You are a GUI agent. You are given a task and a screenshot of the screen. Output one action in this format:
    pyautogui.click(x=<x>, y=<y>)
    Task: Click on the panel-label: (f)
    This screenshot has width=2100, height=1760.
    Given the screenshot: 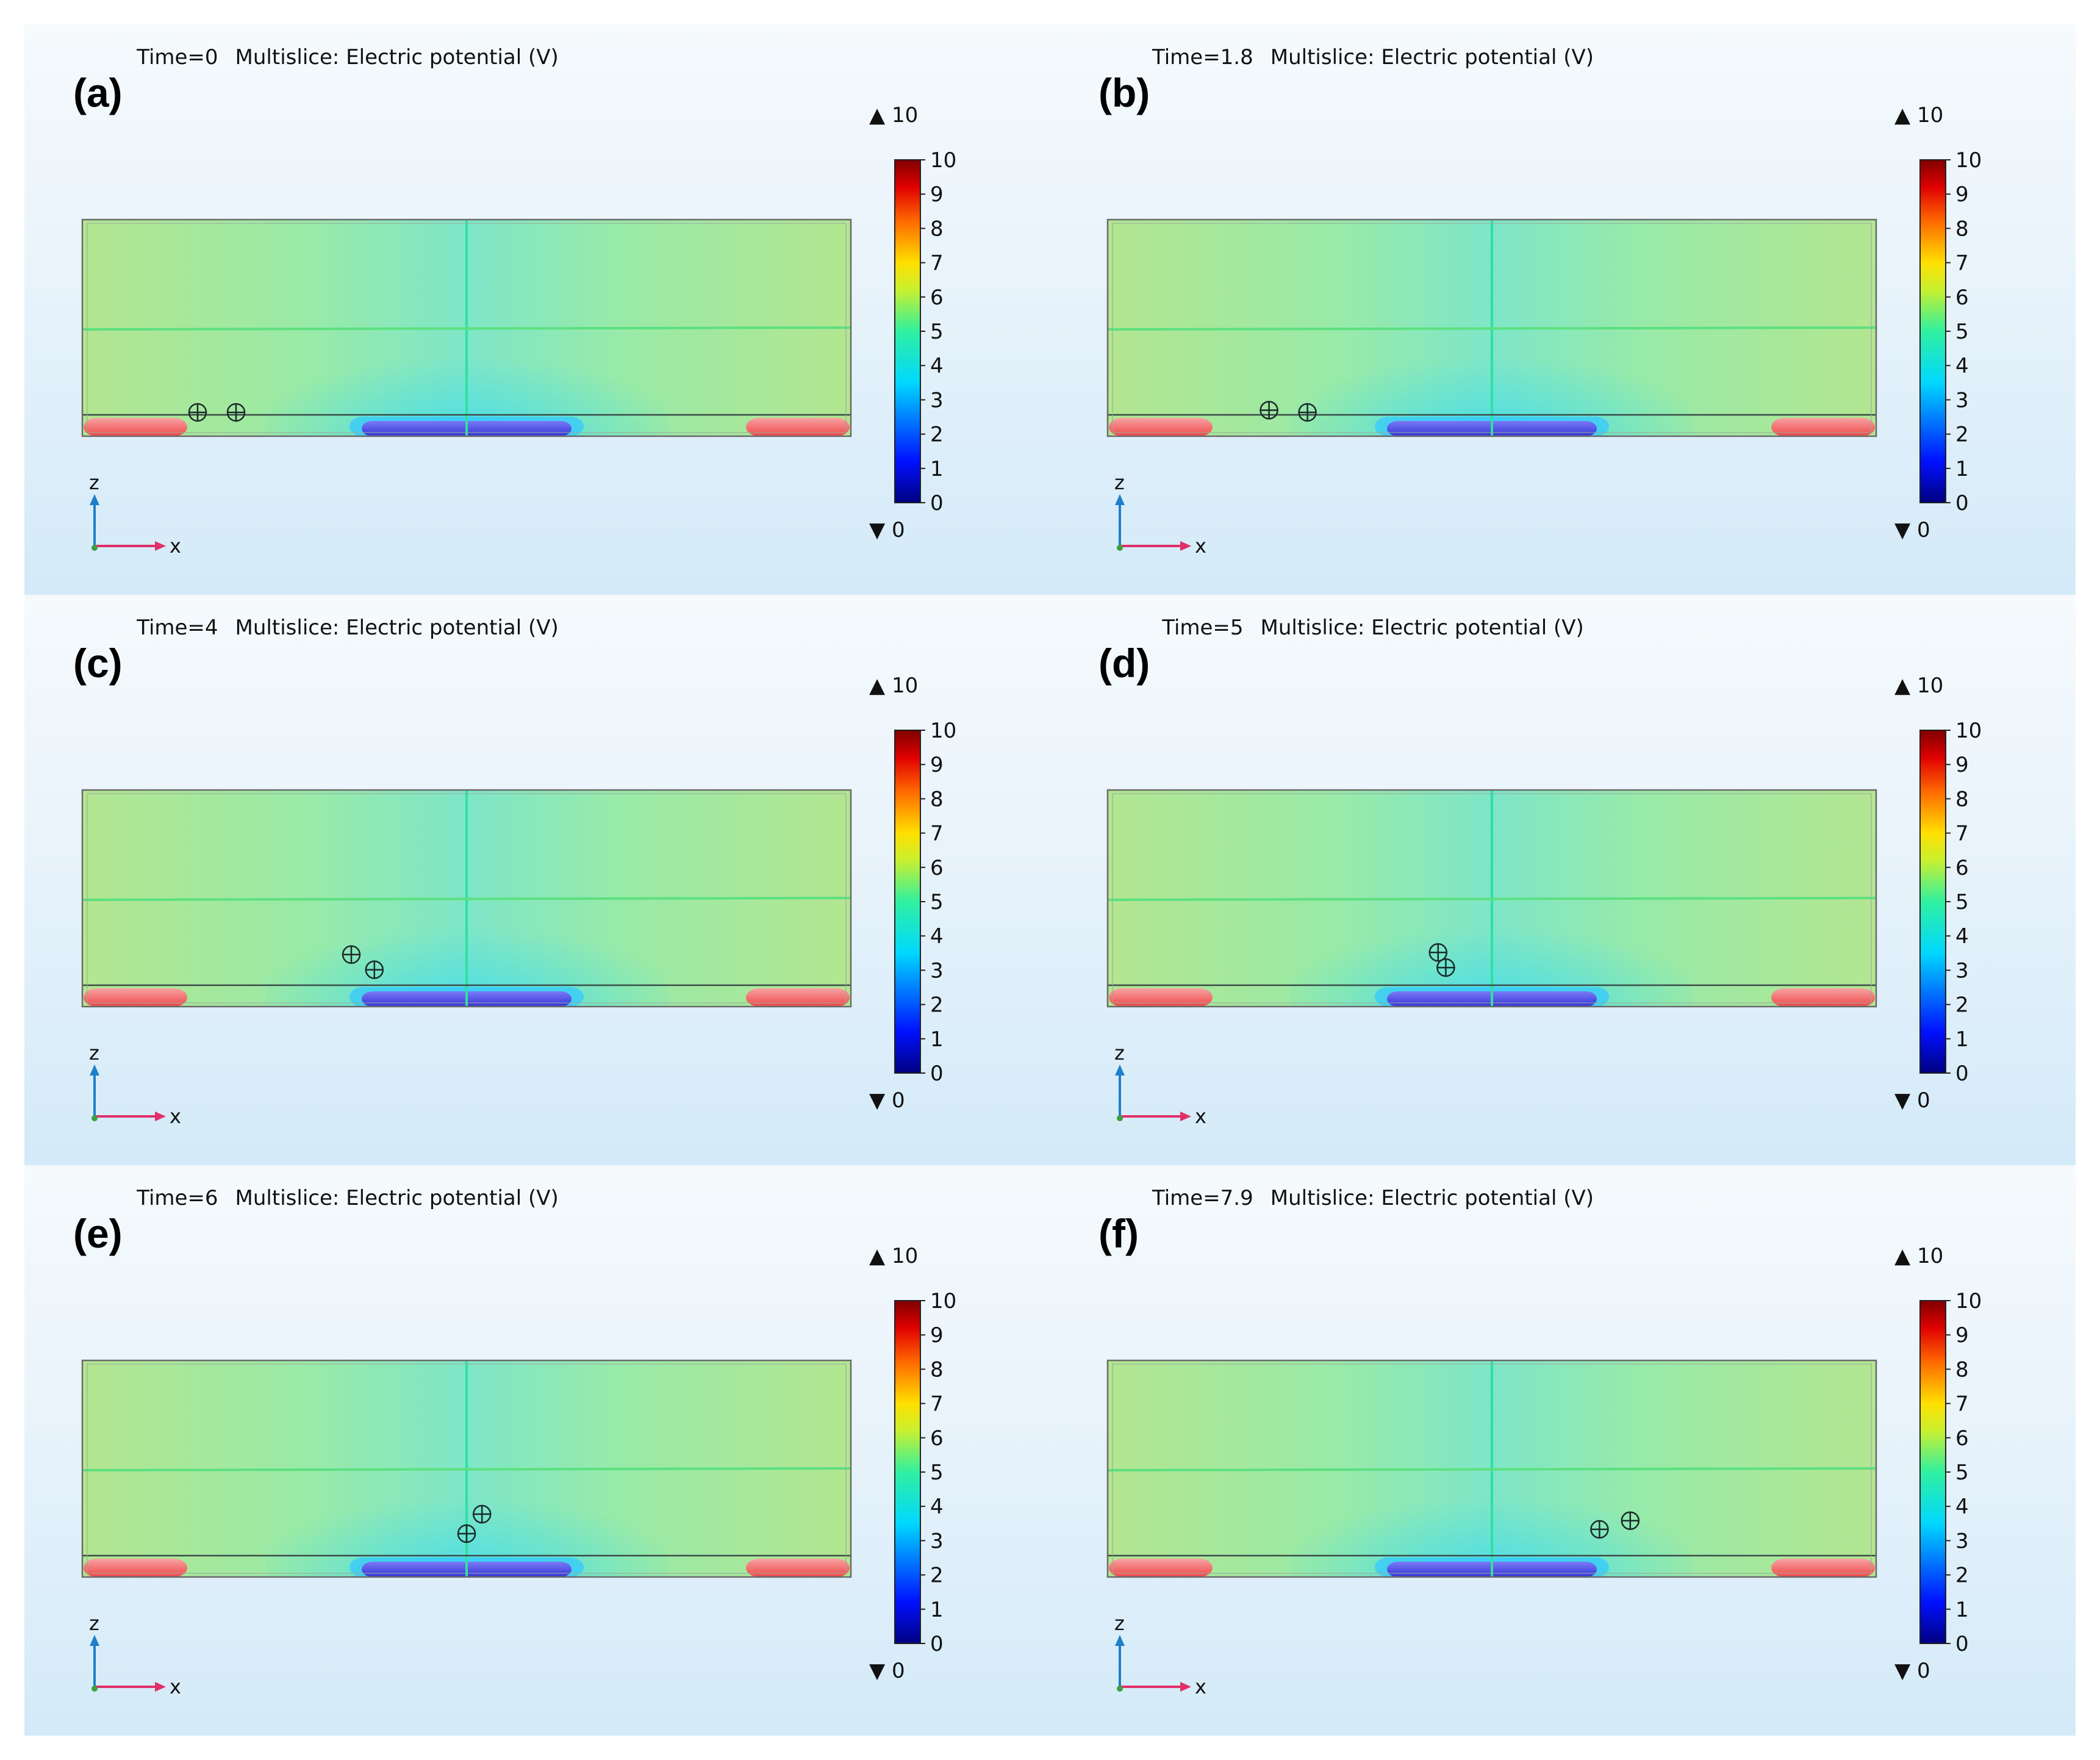 What is the action you would take?
    pyautogui.click(x=1118, y=1233)
    